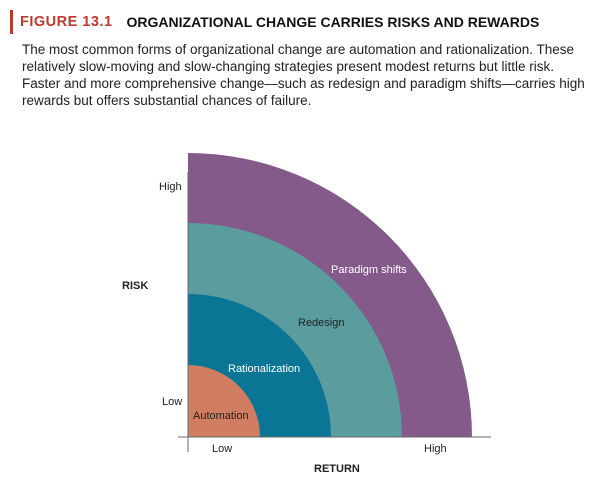 This screenshot has width=599, height=487. Describe the element at coordinates (435, 449) in the screenshot. I see `x-axis-high-label: High` at that location.